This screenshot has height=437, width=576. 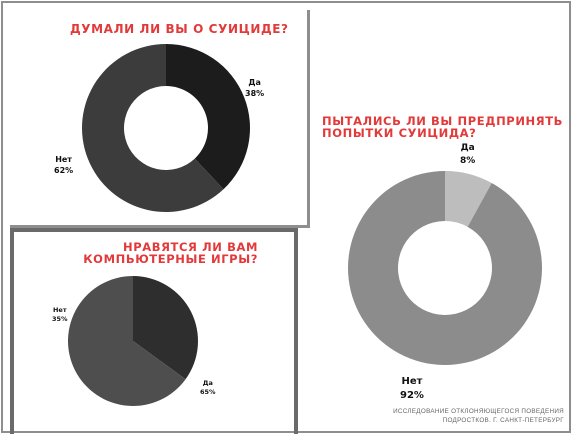 What do you see at coordinates (60, 319) in the screenshot?
I see `pie-label-no-value: 35%` at bounding box center [60, 319].